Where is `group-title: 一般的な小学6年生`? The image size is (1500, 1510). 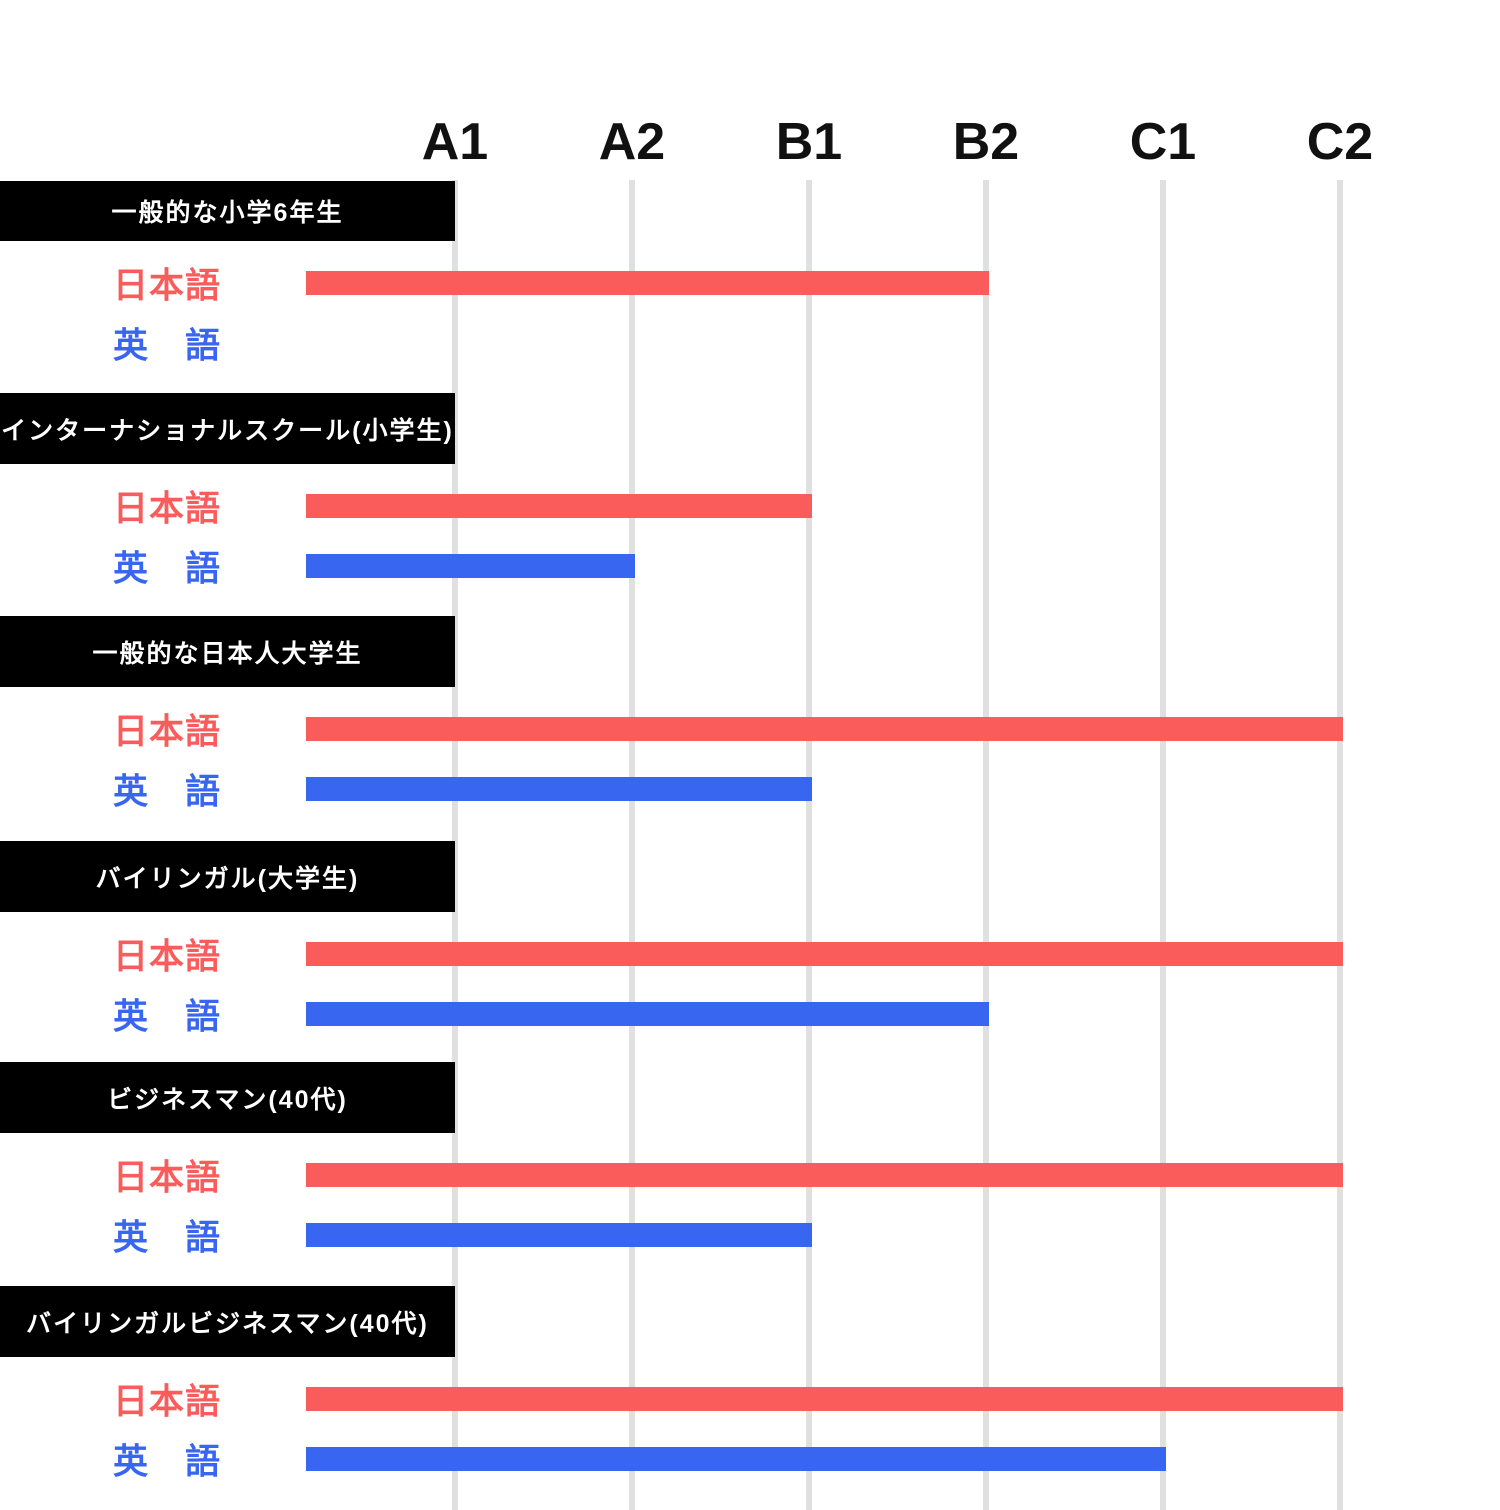
group-title: 一般的な小学6年生 is located at coordinates (227, 213).